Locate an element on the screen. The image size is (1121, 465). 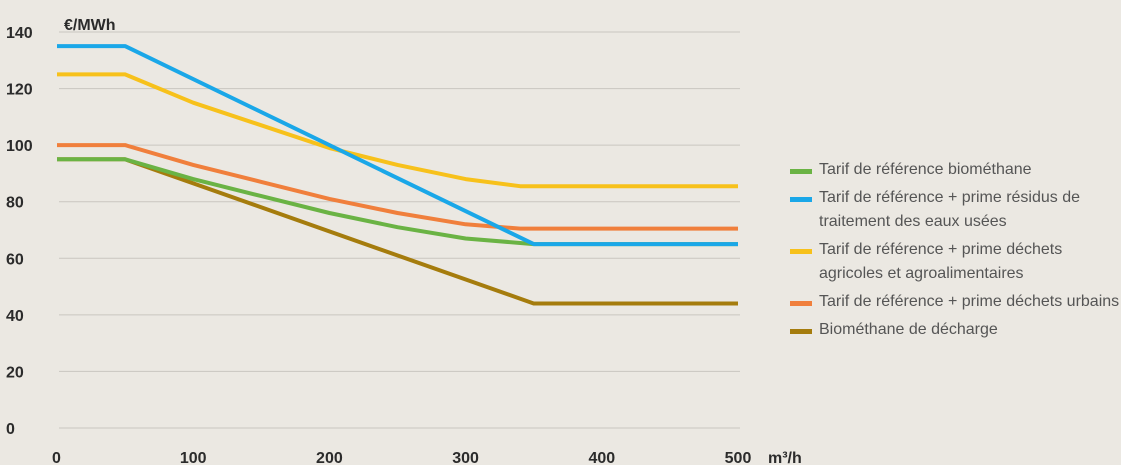
legend-item: Biométhane de décharge is located at coordinates (955, 330).